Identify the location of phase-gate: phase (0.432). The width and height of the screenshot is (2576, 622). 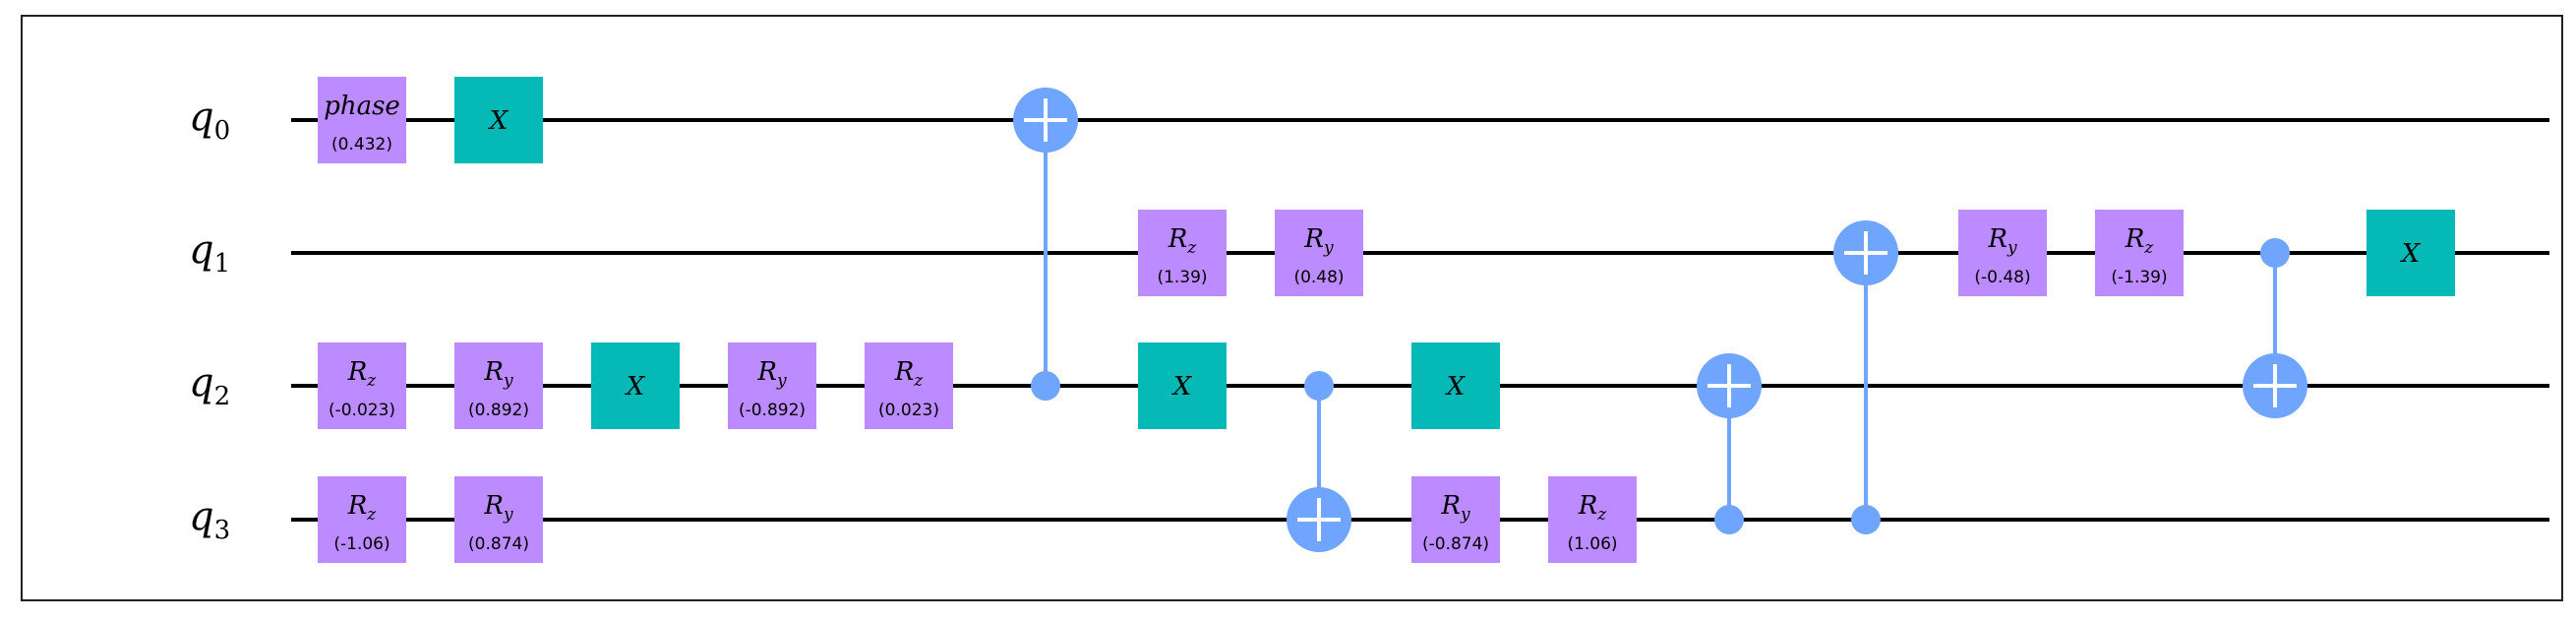
(362, 120).